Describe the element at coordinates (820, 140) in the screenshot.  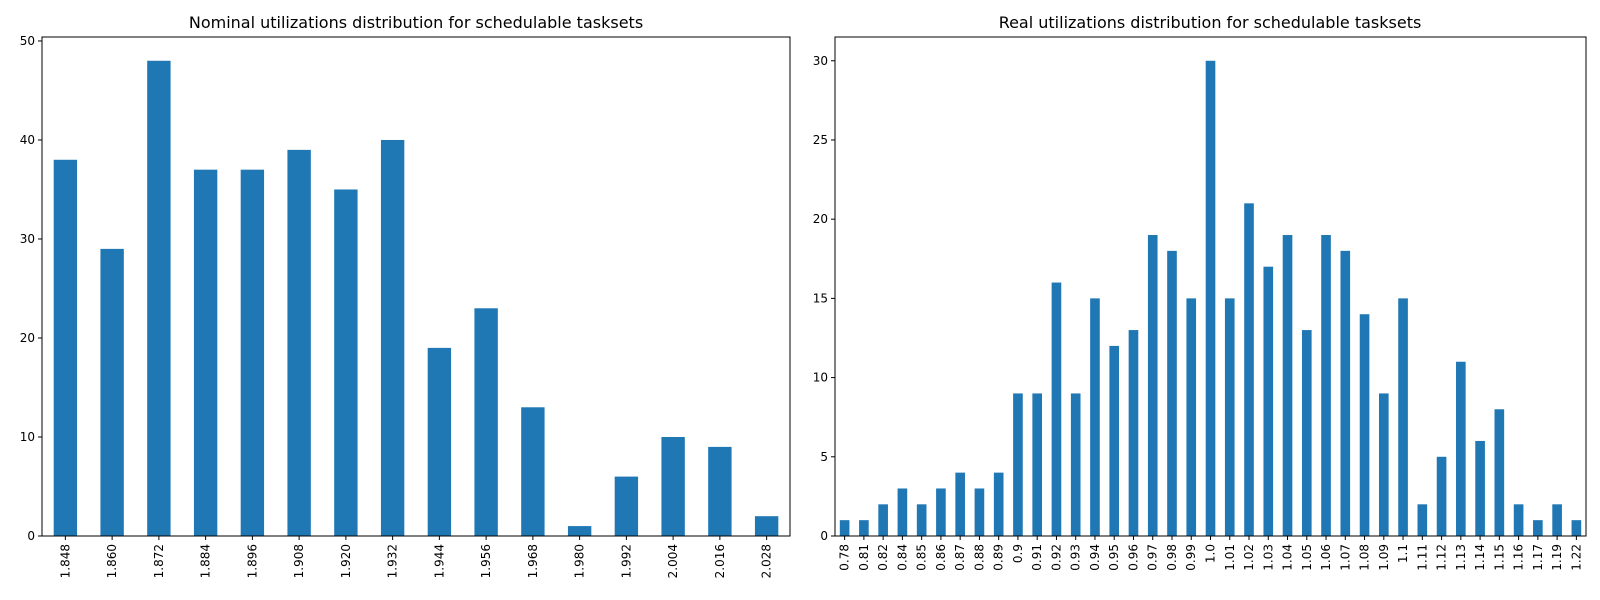
I see `y-tick-label: 25` at that location.